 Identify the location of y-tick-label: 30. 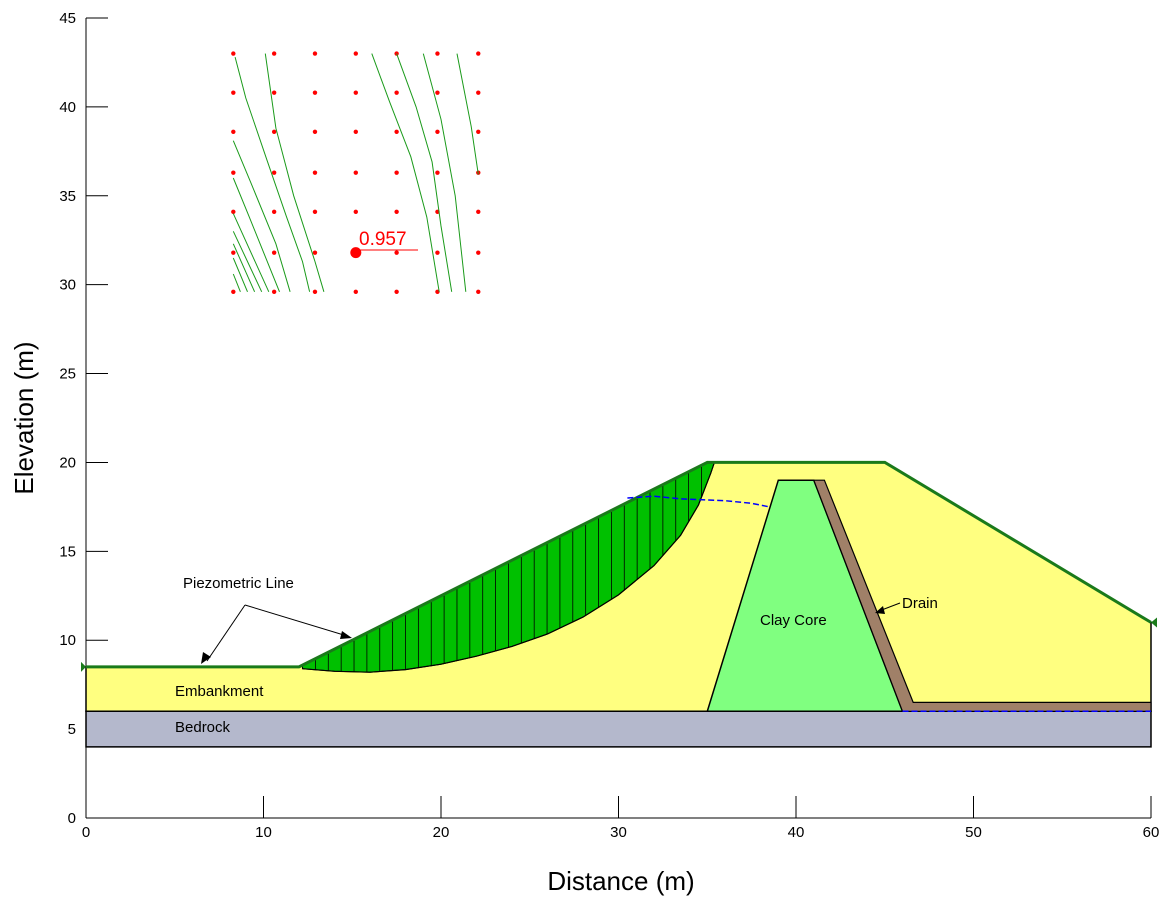
(67, 285).